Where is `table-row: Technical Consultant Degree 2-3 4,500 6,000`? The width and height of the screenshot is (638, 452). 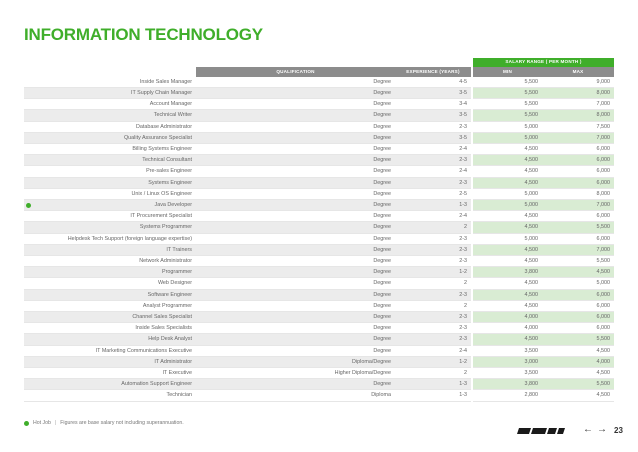 table-row: Technical Consultant Degree 2-3 4,500 6,000 is located at coordinates (319, 160).